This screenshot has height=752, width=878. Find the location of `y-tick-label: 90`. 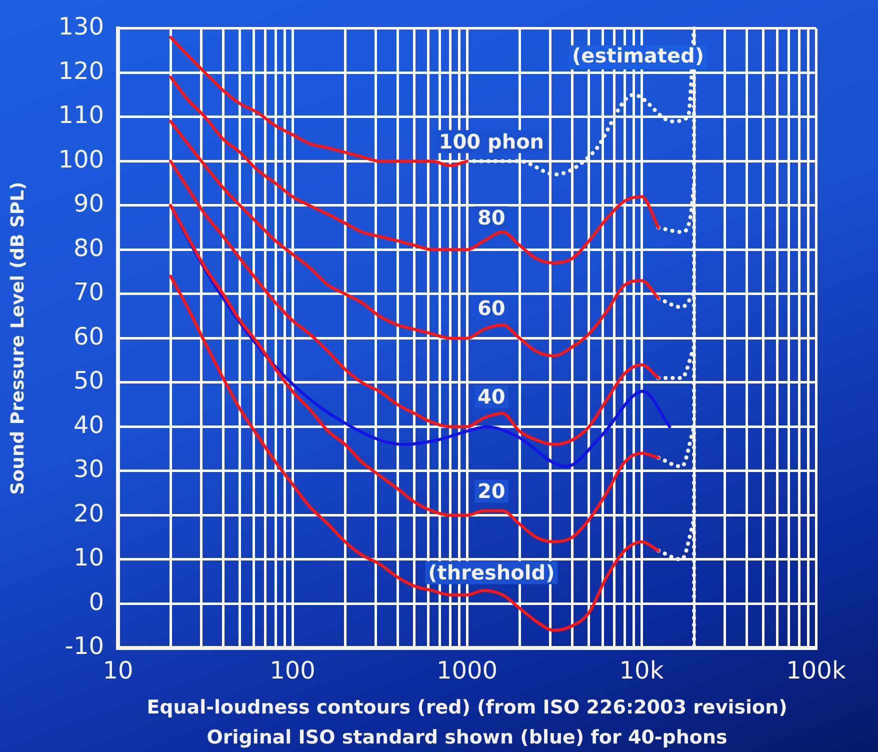

y-tick-label: 90 is located at coordinates (88, 204).